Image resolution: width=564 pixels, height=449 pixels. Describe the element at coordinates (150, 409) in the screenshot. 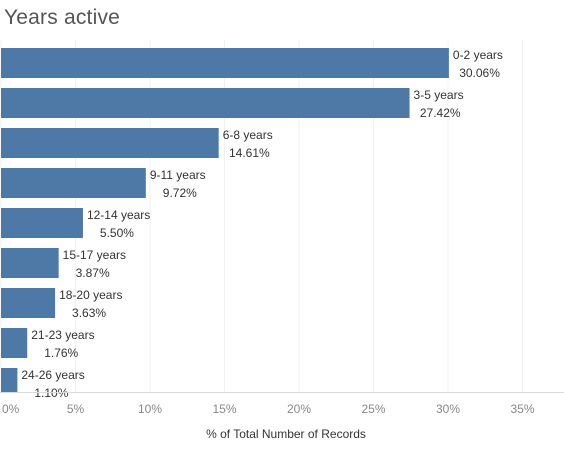

I see `x-tick-label: 10%` at that location.